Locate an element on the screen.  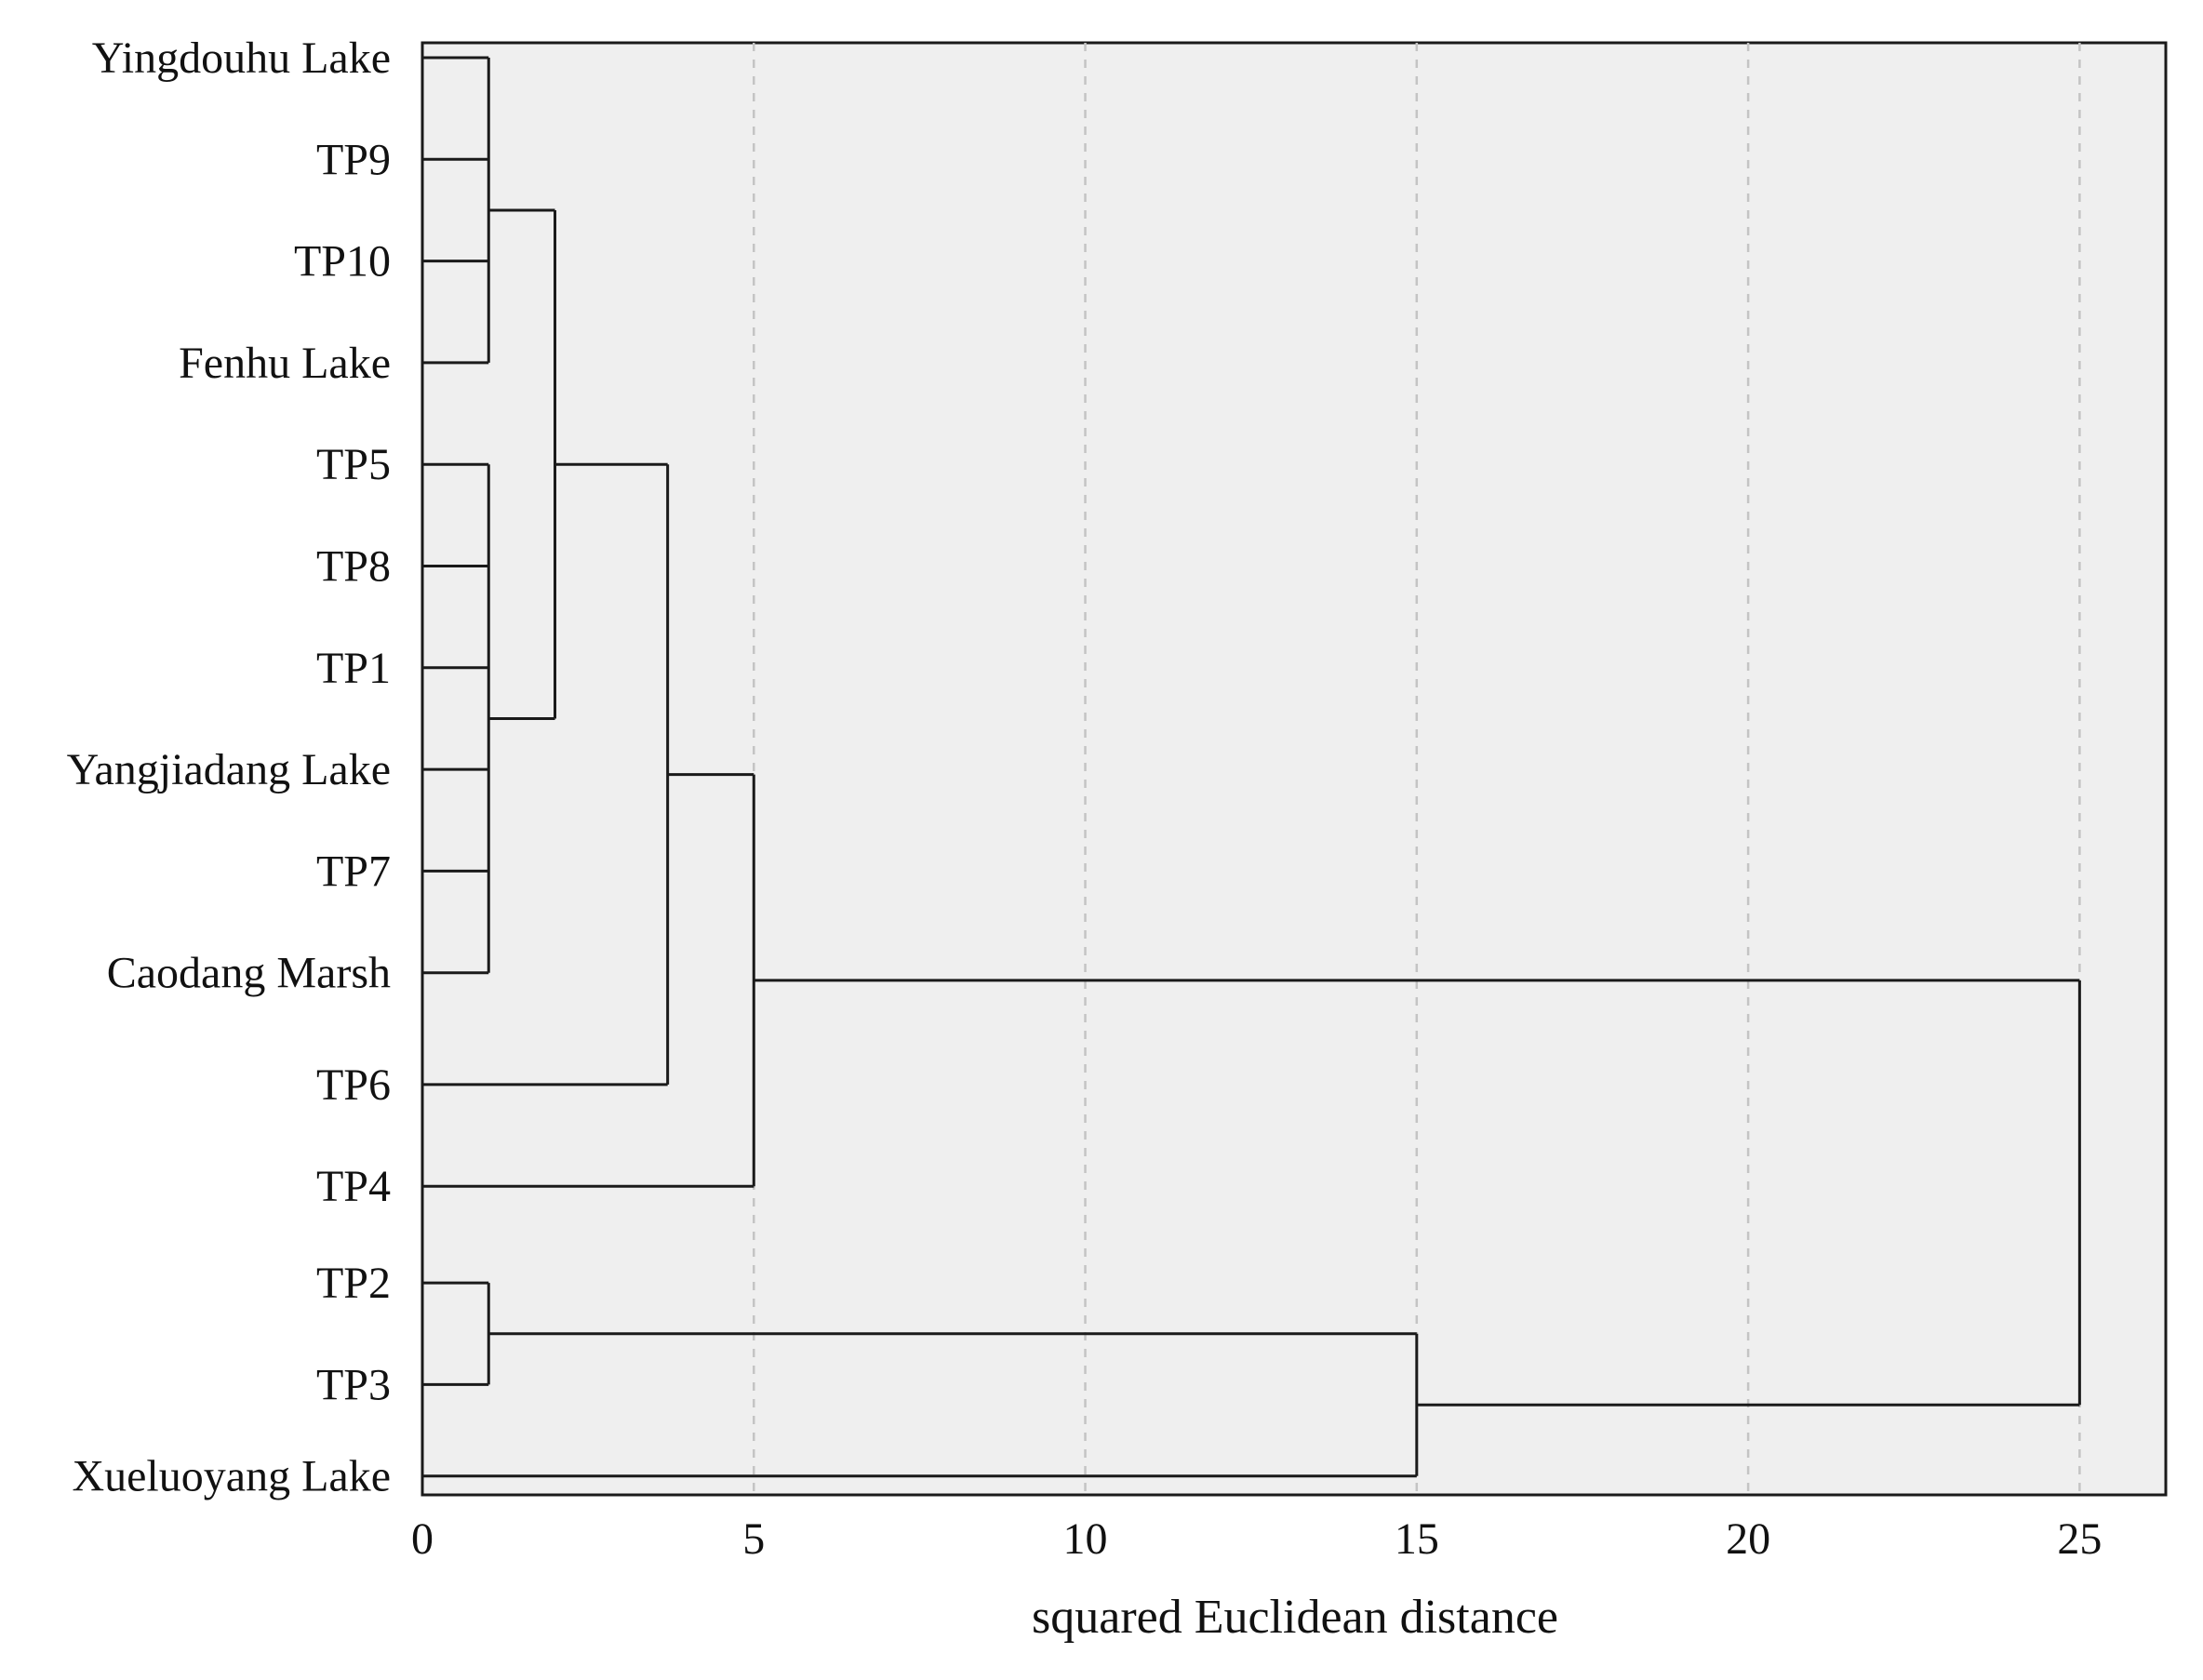
leaf-label-10: TP6 is located at coordinates (353, 1085).